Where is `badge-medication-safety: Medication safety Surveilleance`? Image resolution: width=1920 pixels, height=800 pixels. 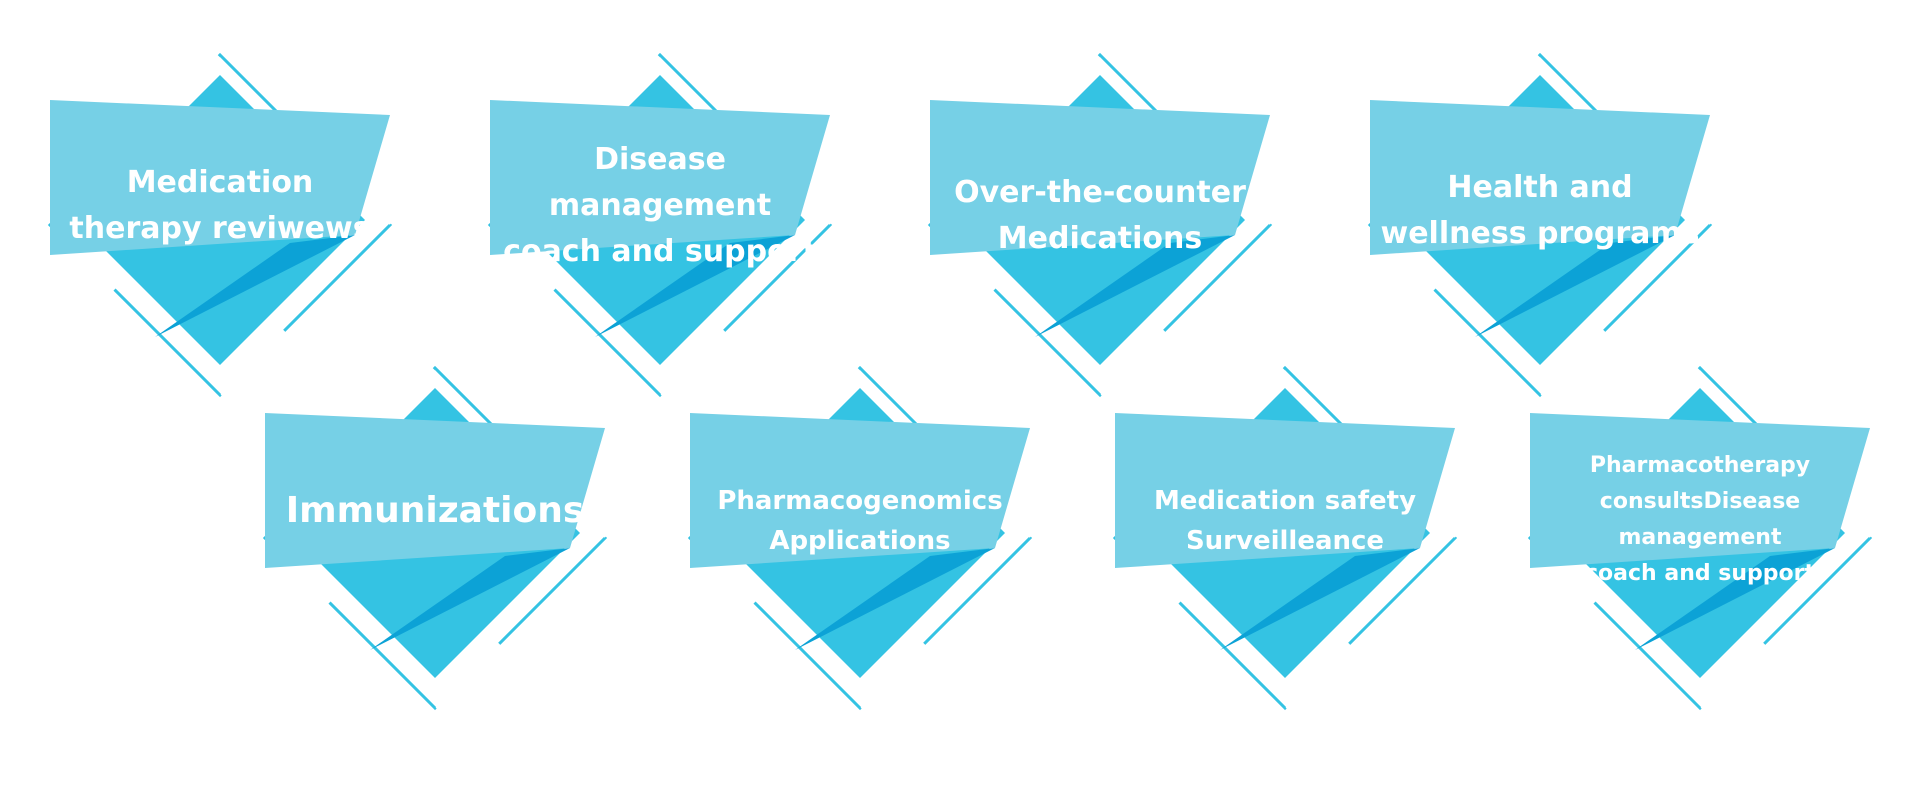 badge-medication-safety: Medication safety Surveilleance is located at coordinates (1285, 558).